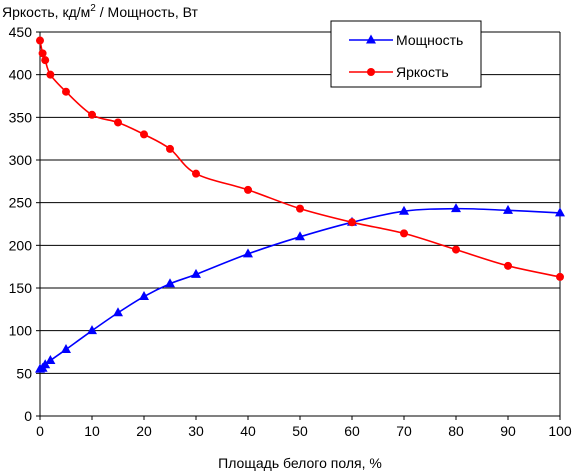 This screenshot has width=573, height=471. What do you see at coordinates (21, 160) in the screenshot?
I see `y-tick-label: 300` at bounding box center [21, 160].